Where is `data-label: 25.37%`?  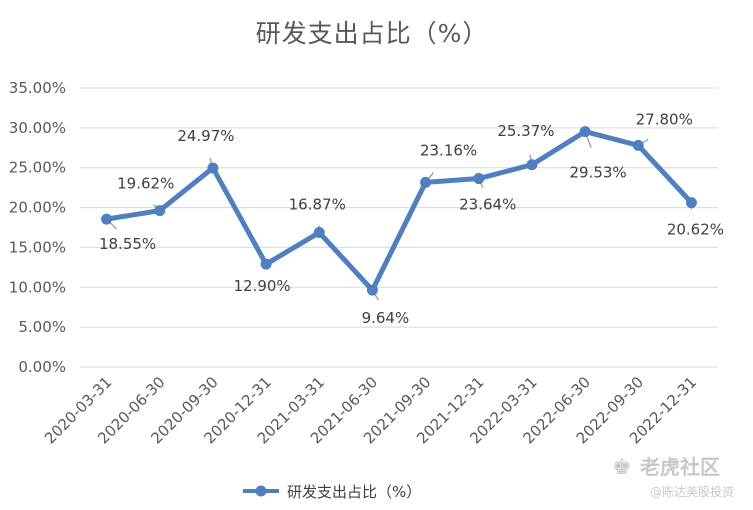
data-label: 25.37% is located at coordinates (525, 131).